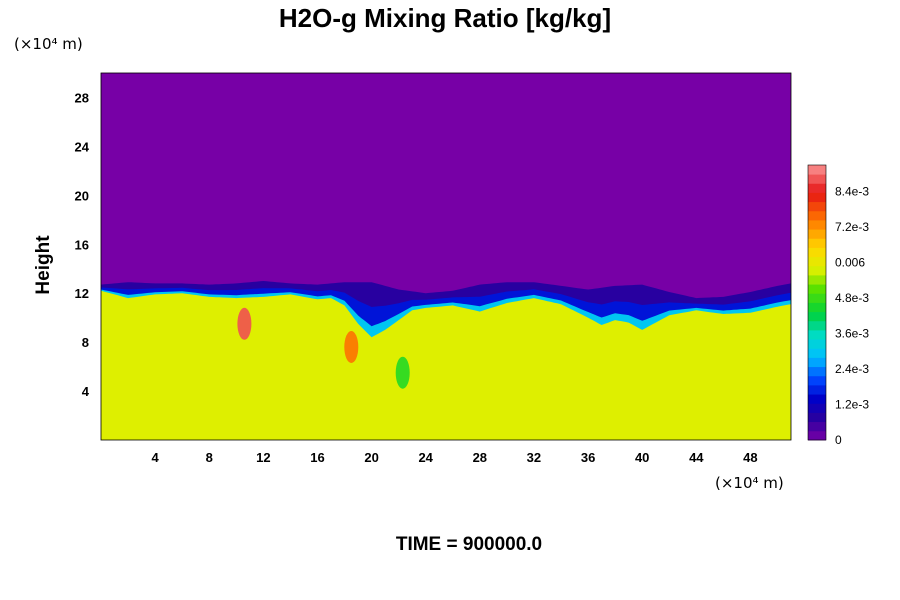  What do you see at coordinates (852, 227) in the screenshot?
I see `colorbar-tick-label: 7.2e-3` at bounding box center [852, 227].